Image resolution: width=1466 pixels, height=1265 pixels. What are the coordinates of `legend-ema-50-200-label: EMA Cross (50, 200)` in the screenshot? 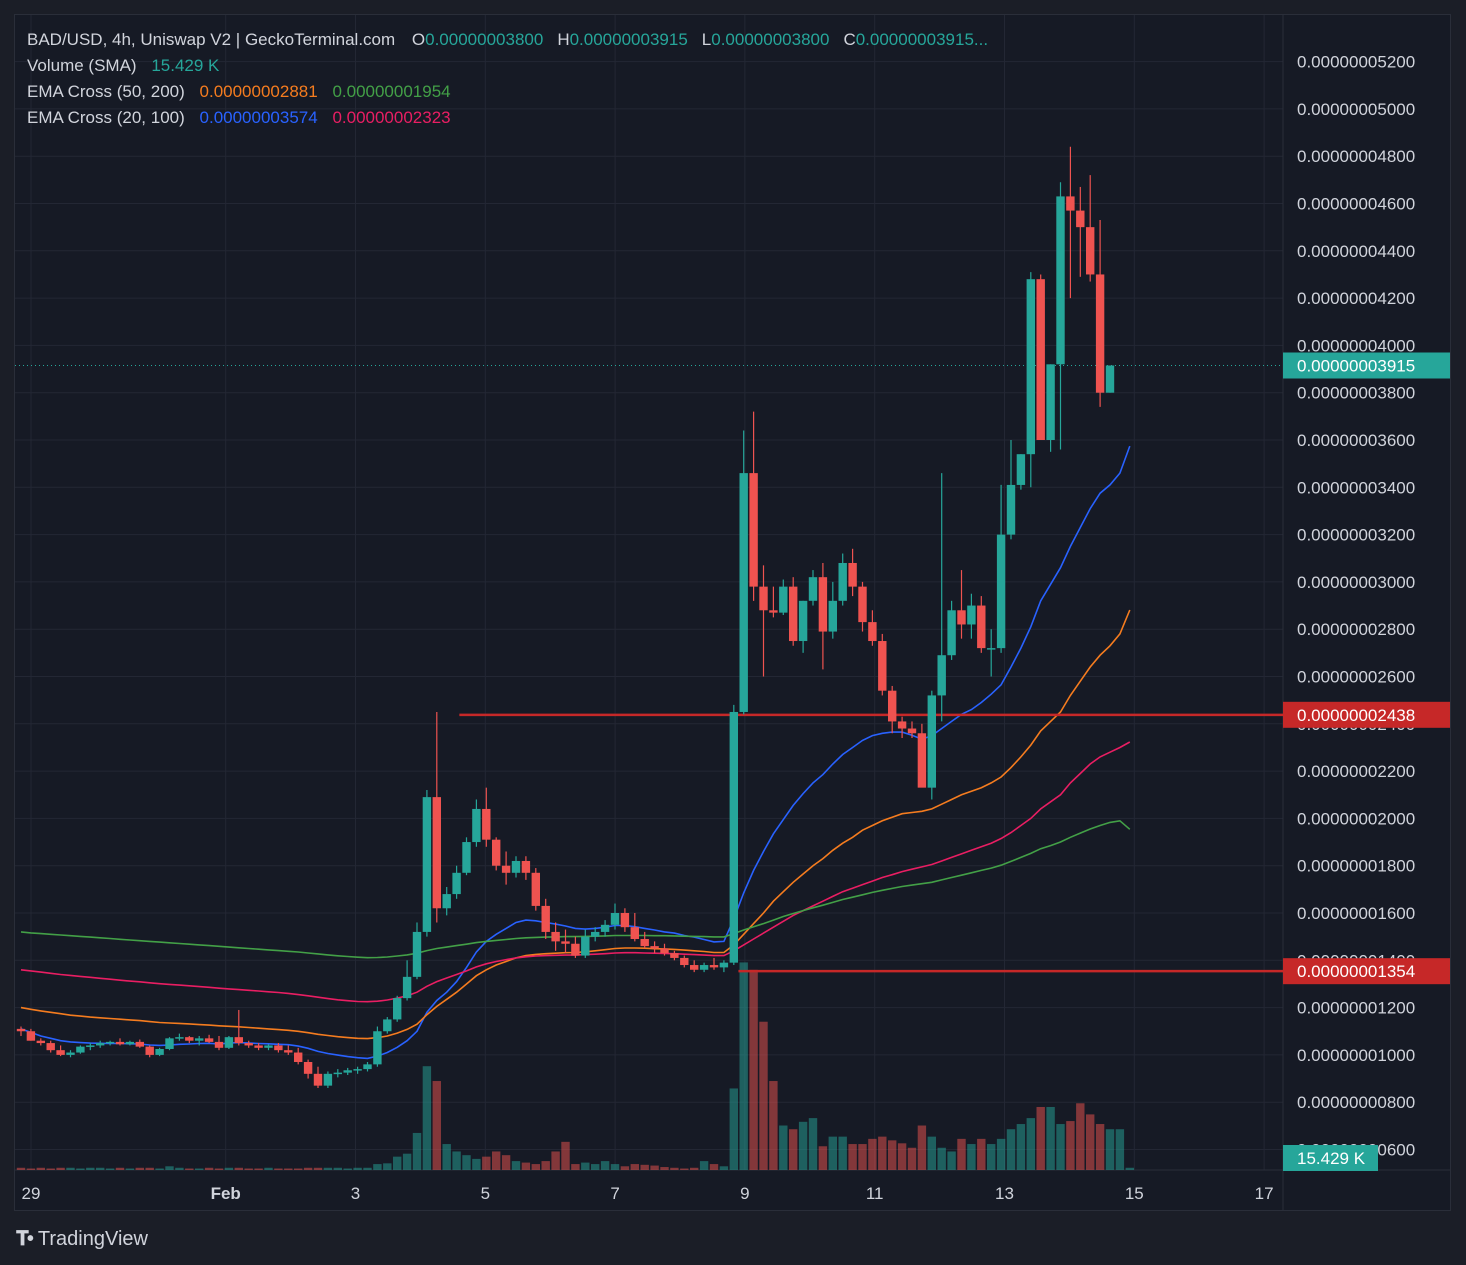 It's located at (106, 91).